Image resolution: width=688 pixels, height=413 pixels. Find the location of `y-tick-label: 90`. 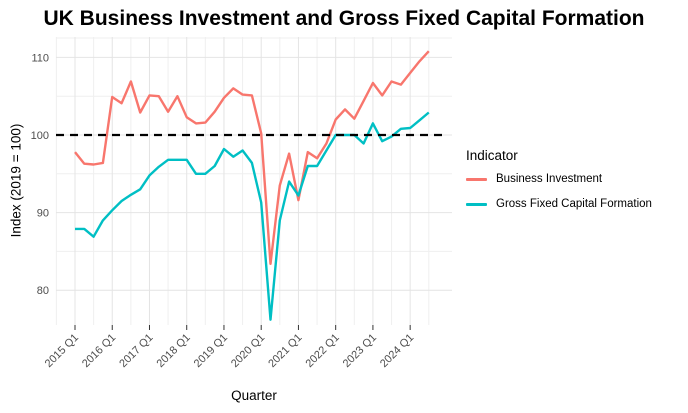

y-tick-label: 90 is located at coordinates (43, 214).